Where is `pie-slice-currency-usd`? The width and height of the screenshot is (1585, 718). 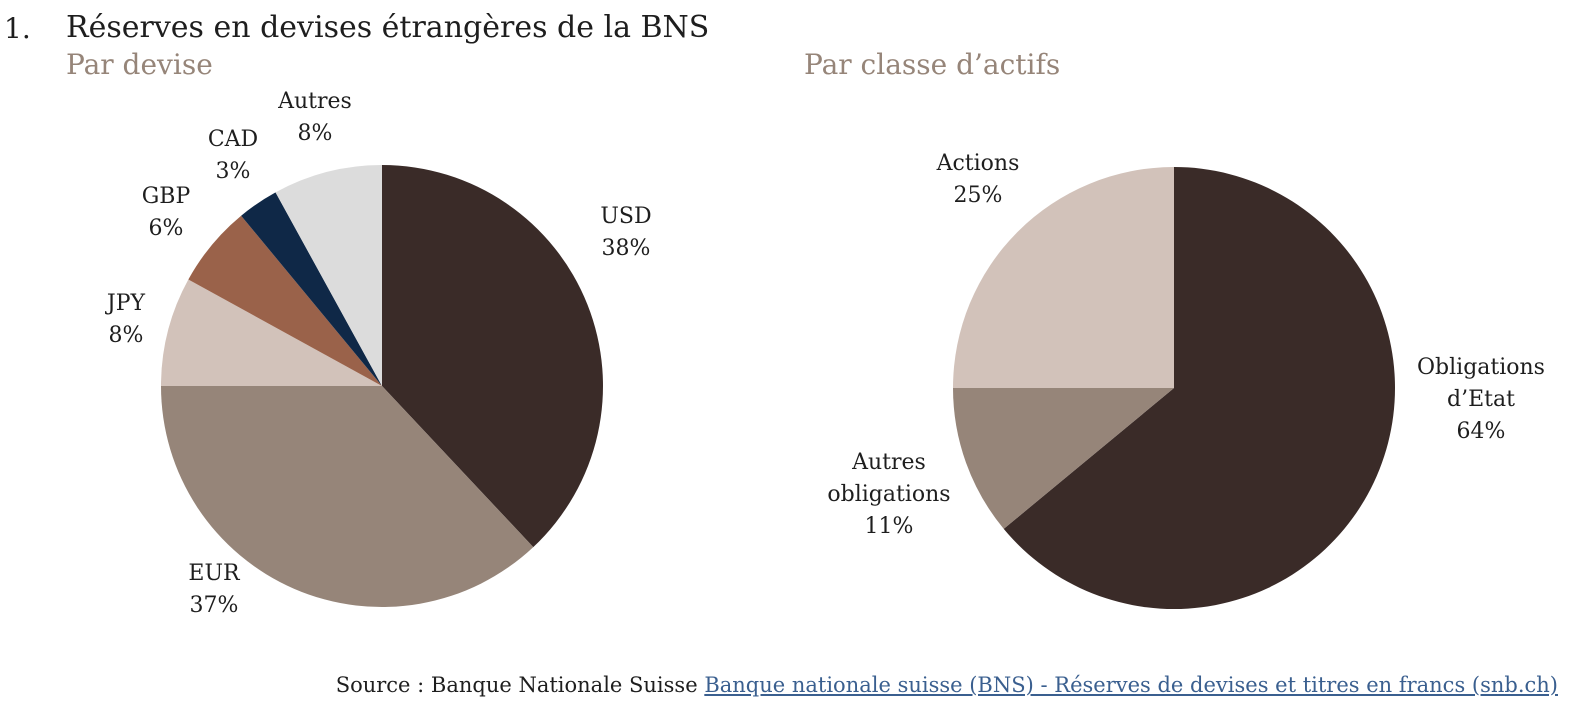 pie-slice-currency-usd is located at coordinates (492, 356).